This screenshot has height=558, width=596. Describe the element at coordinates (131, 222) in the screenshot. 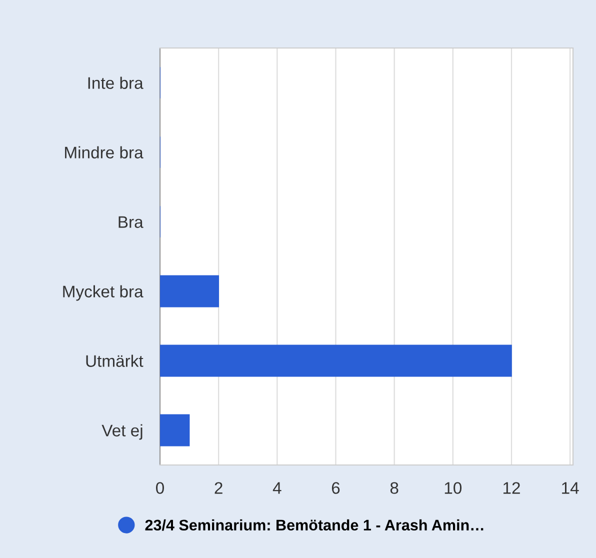

I see `y-tick-label: Bra` at that location.